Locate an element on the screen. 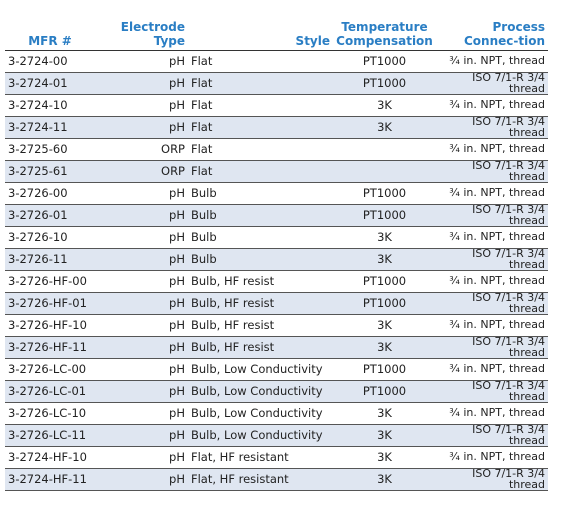 This screenshot has width=570, height=516. table-row: 3-2725-60 ORP Flat ¾ in. NPT, thread is located at coordinates (276, 149).